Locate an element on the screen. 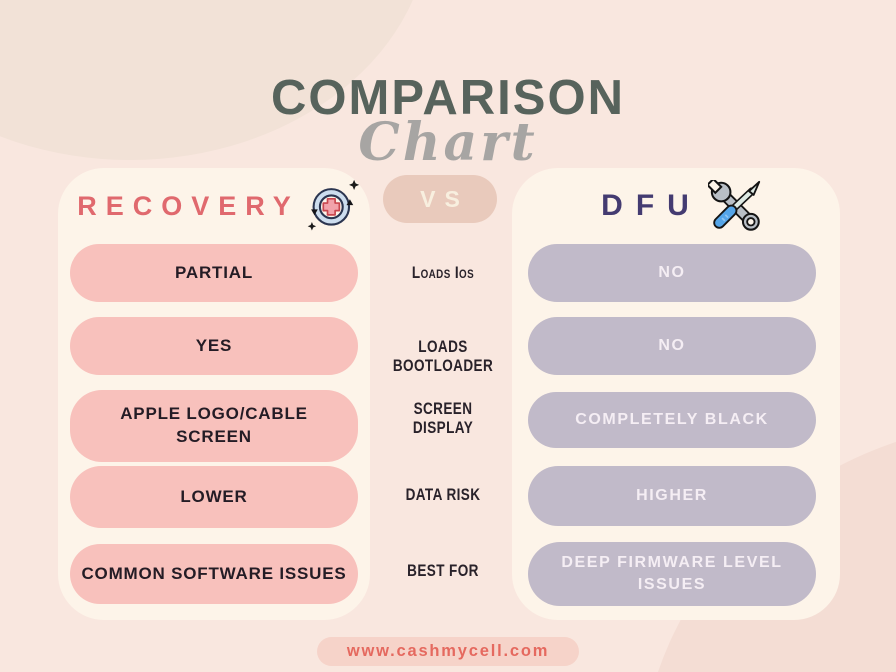 The image size is (896, 672). row-label-best-for: BEST FOR is located at coordinates (443, 571).